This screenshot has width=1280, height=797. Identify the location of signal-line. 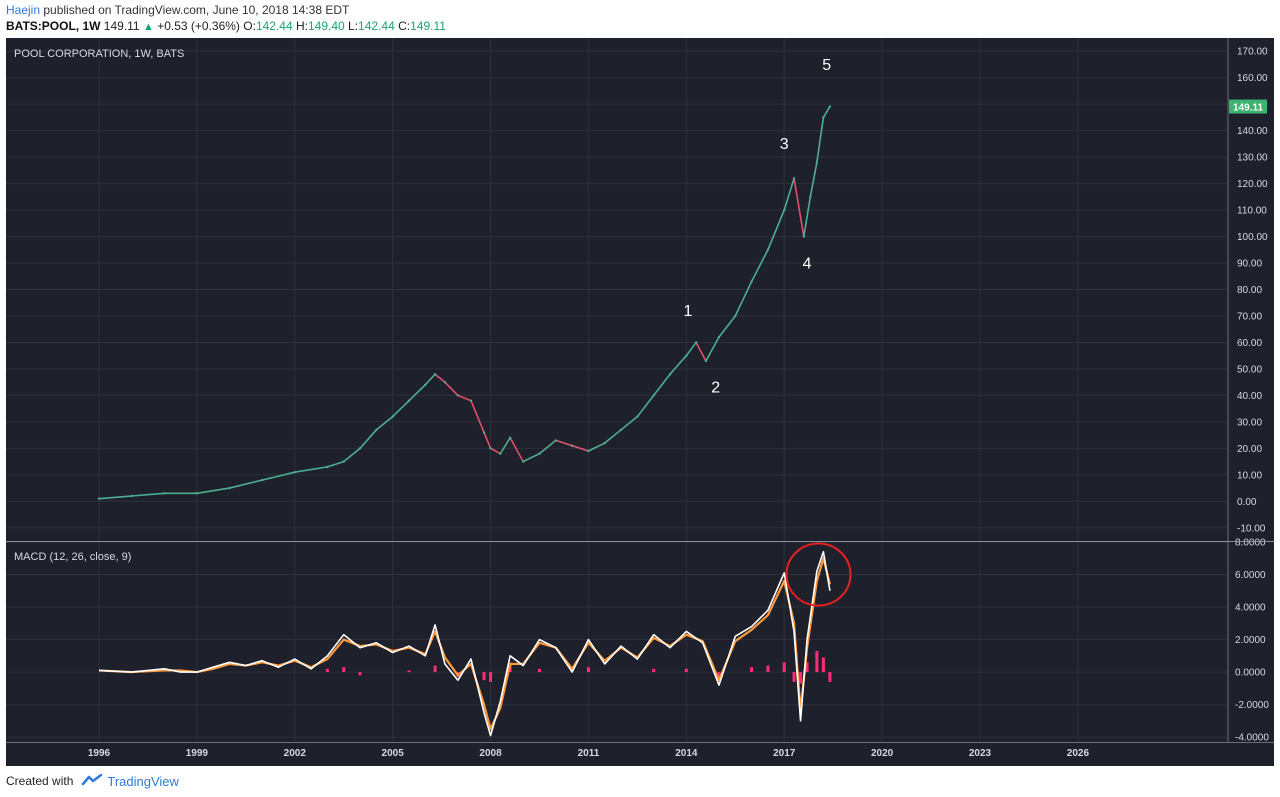
(464, 644).